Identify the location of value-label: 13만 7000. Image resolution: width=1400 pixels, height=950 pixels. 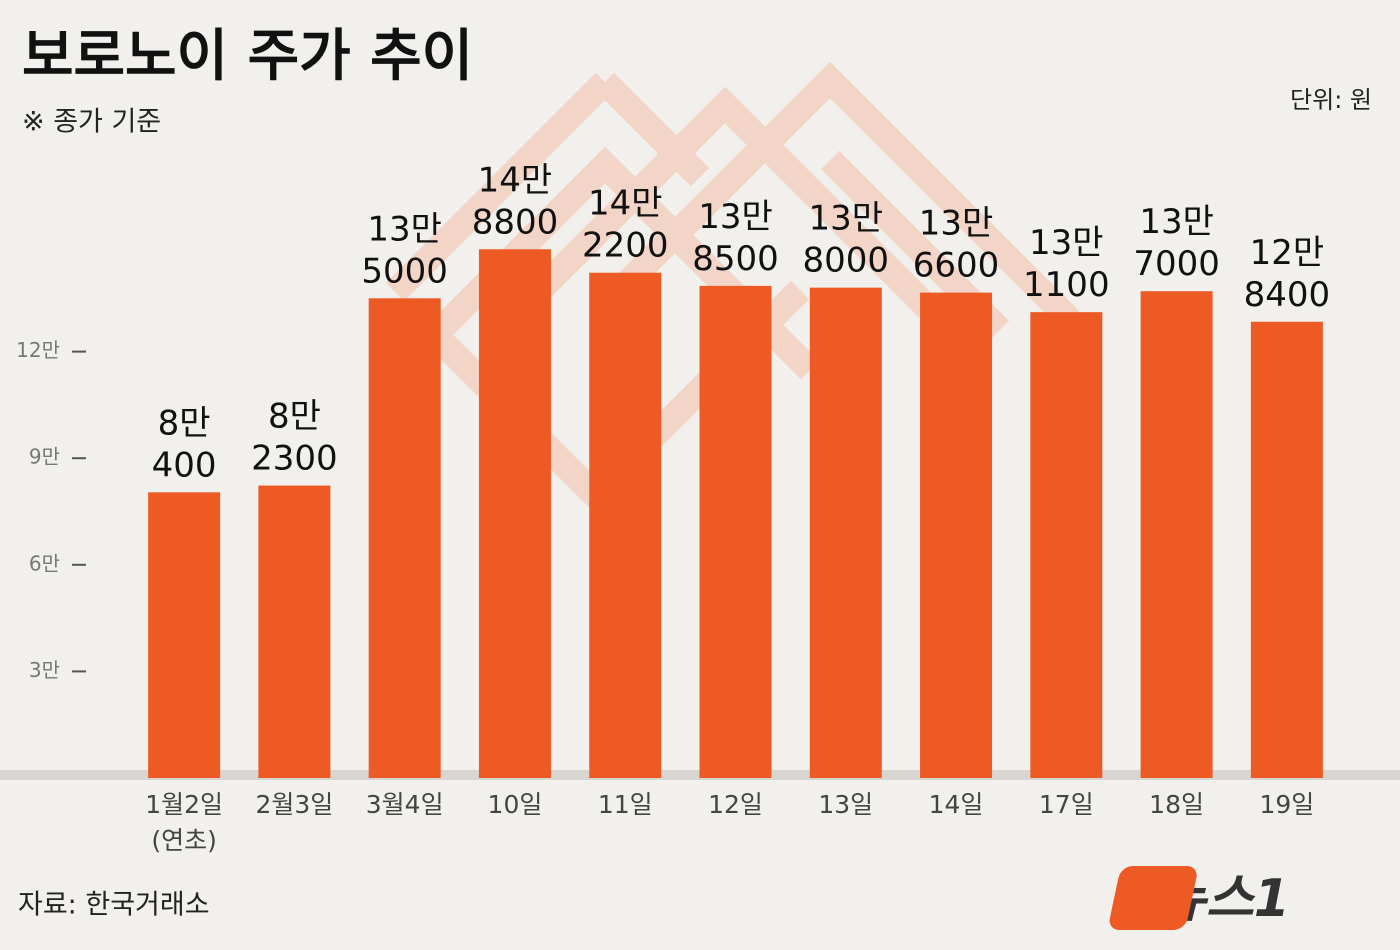
(1176, 243).